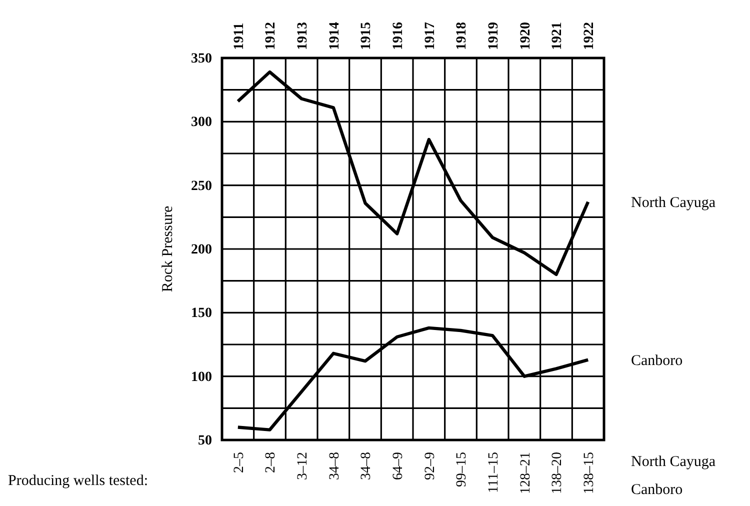  What do you see at coordinates (398, 466) in the screenshot?
I see `text: 64–9` at bounding box center [398, 466].